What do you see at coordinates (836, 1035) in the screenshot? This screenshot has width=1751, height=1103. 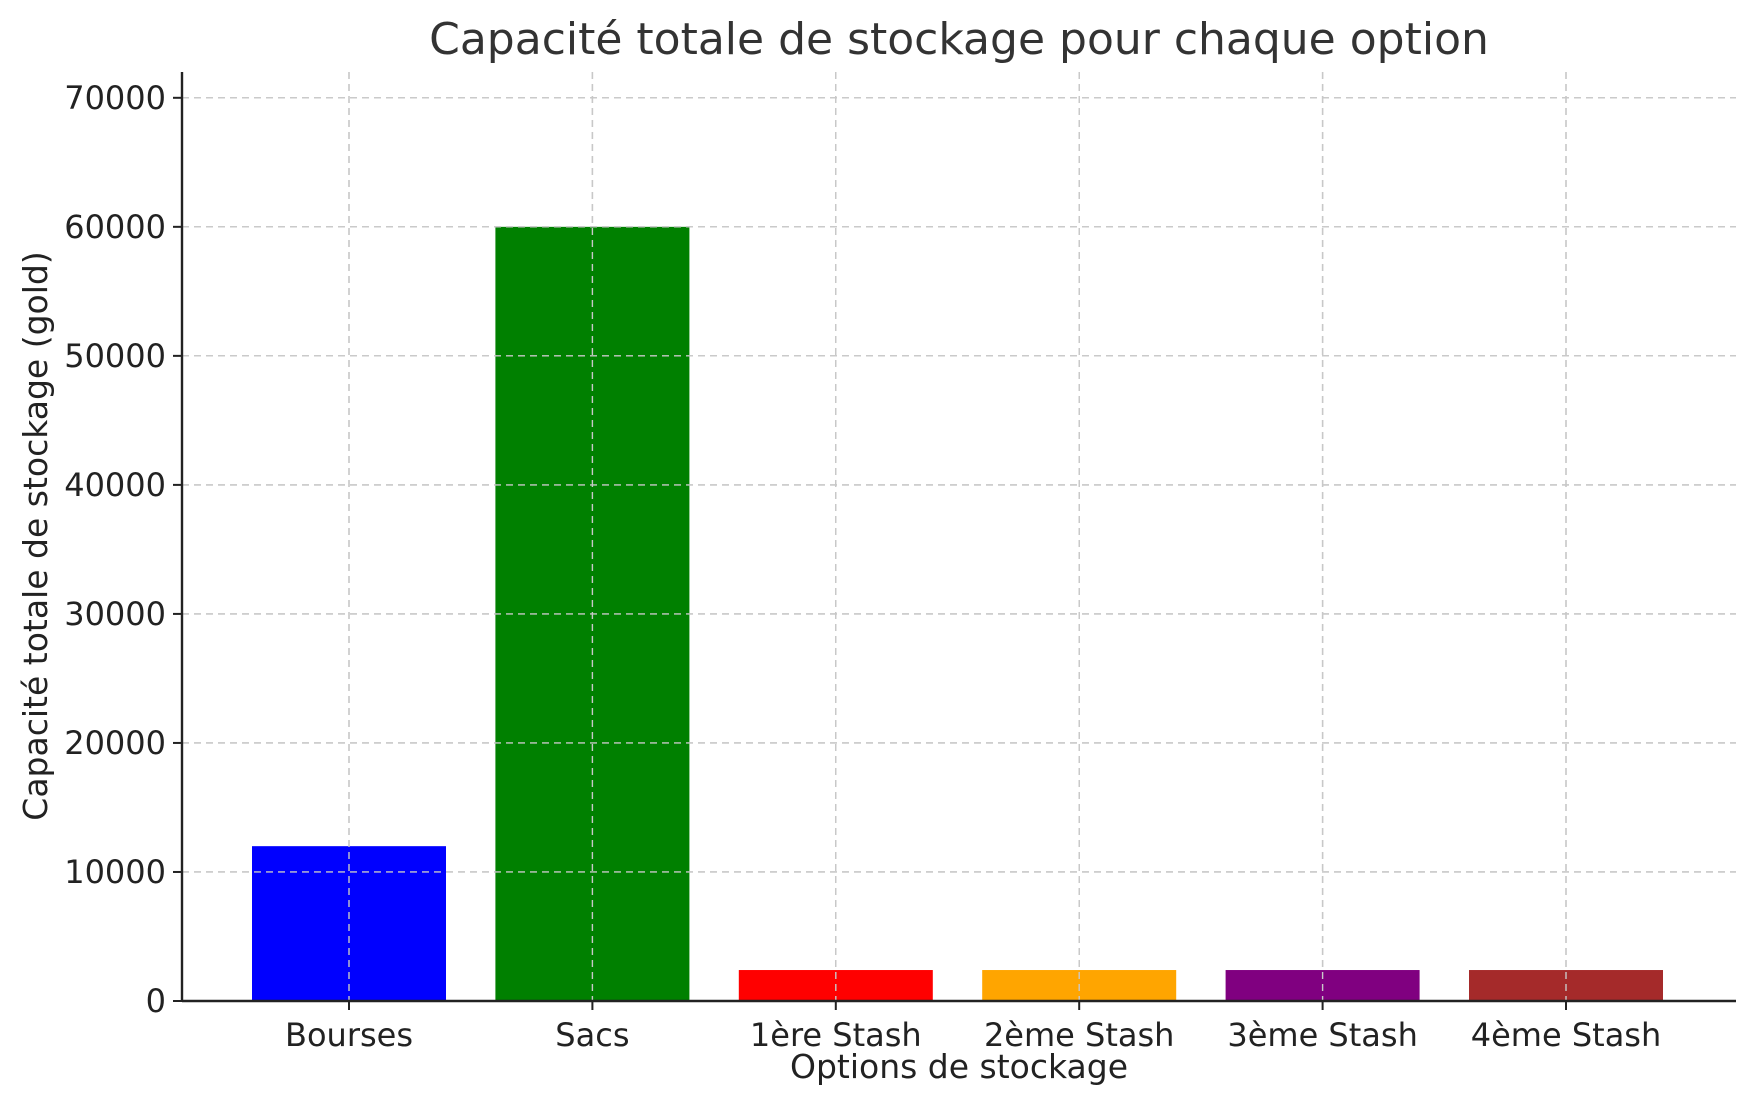 I see `x-tick-label: 1ère Stash` at bounding box center [836, 1035].